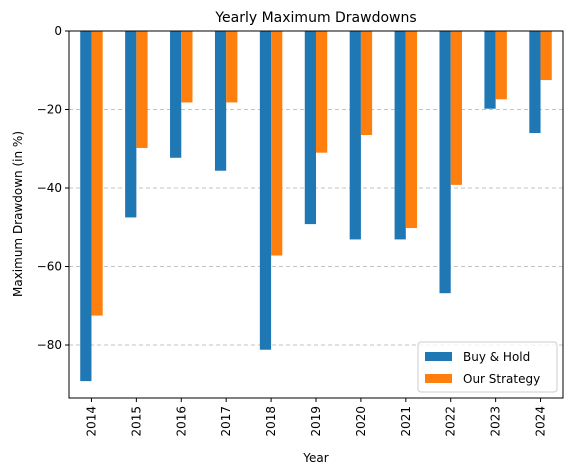 This screenshot has width=574, height=474. I want to click on x-tick-label: 2019, so click(316, 421).